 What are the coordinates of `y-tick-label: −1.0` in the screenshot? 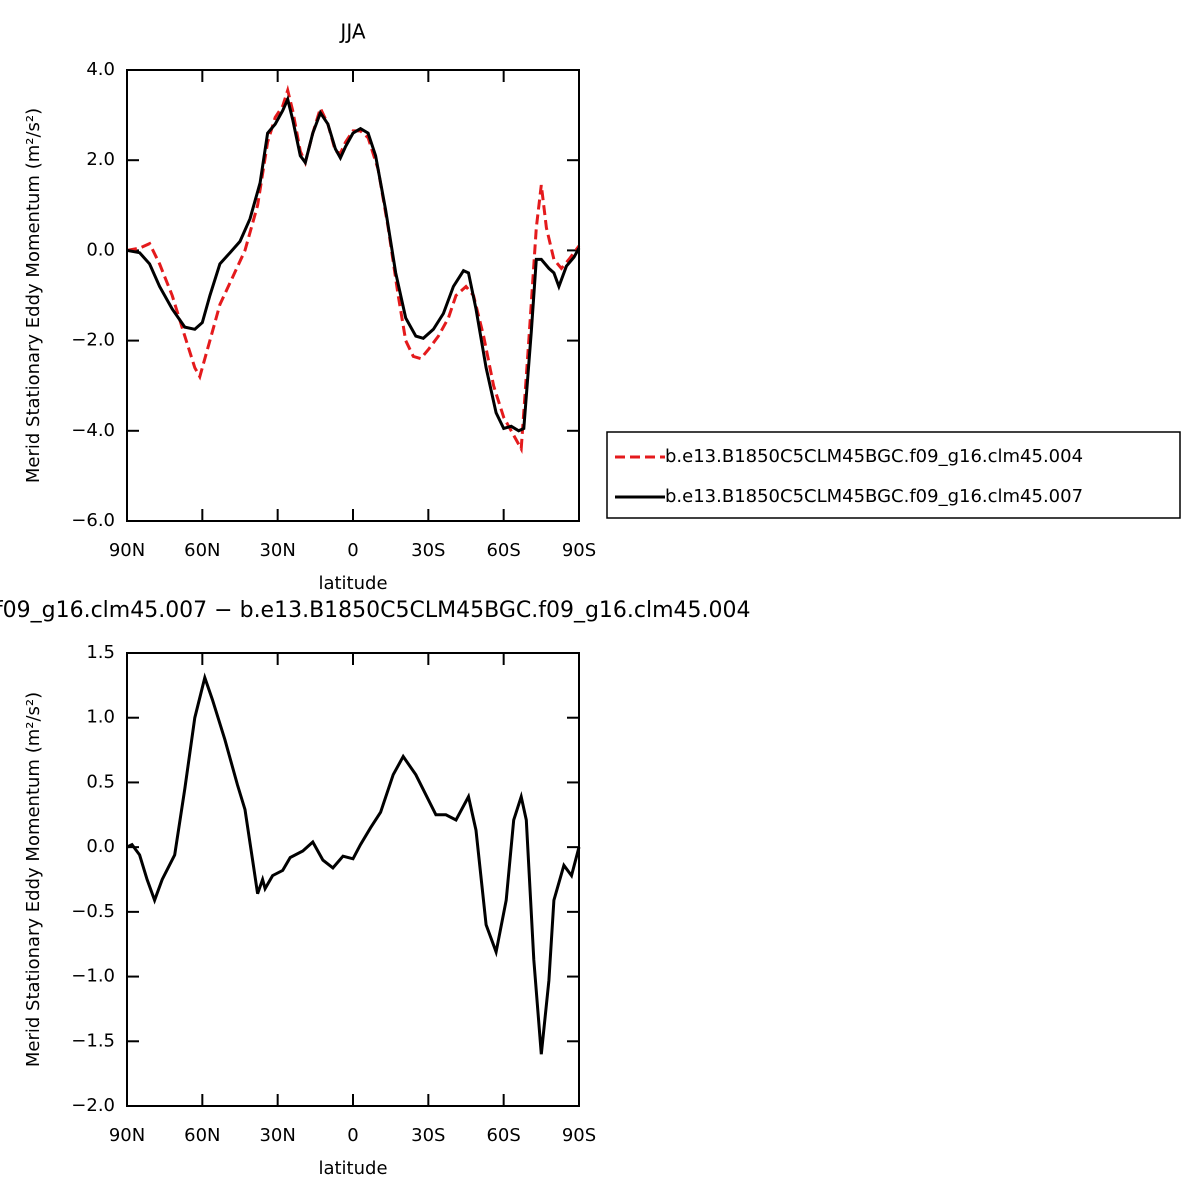 It's located at (93, 976).